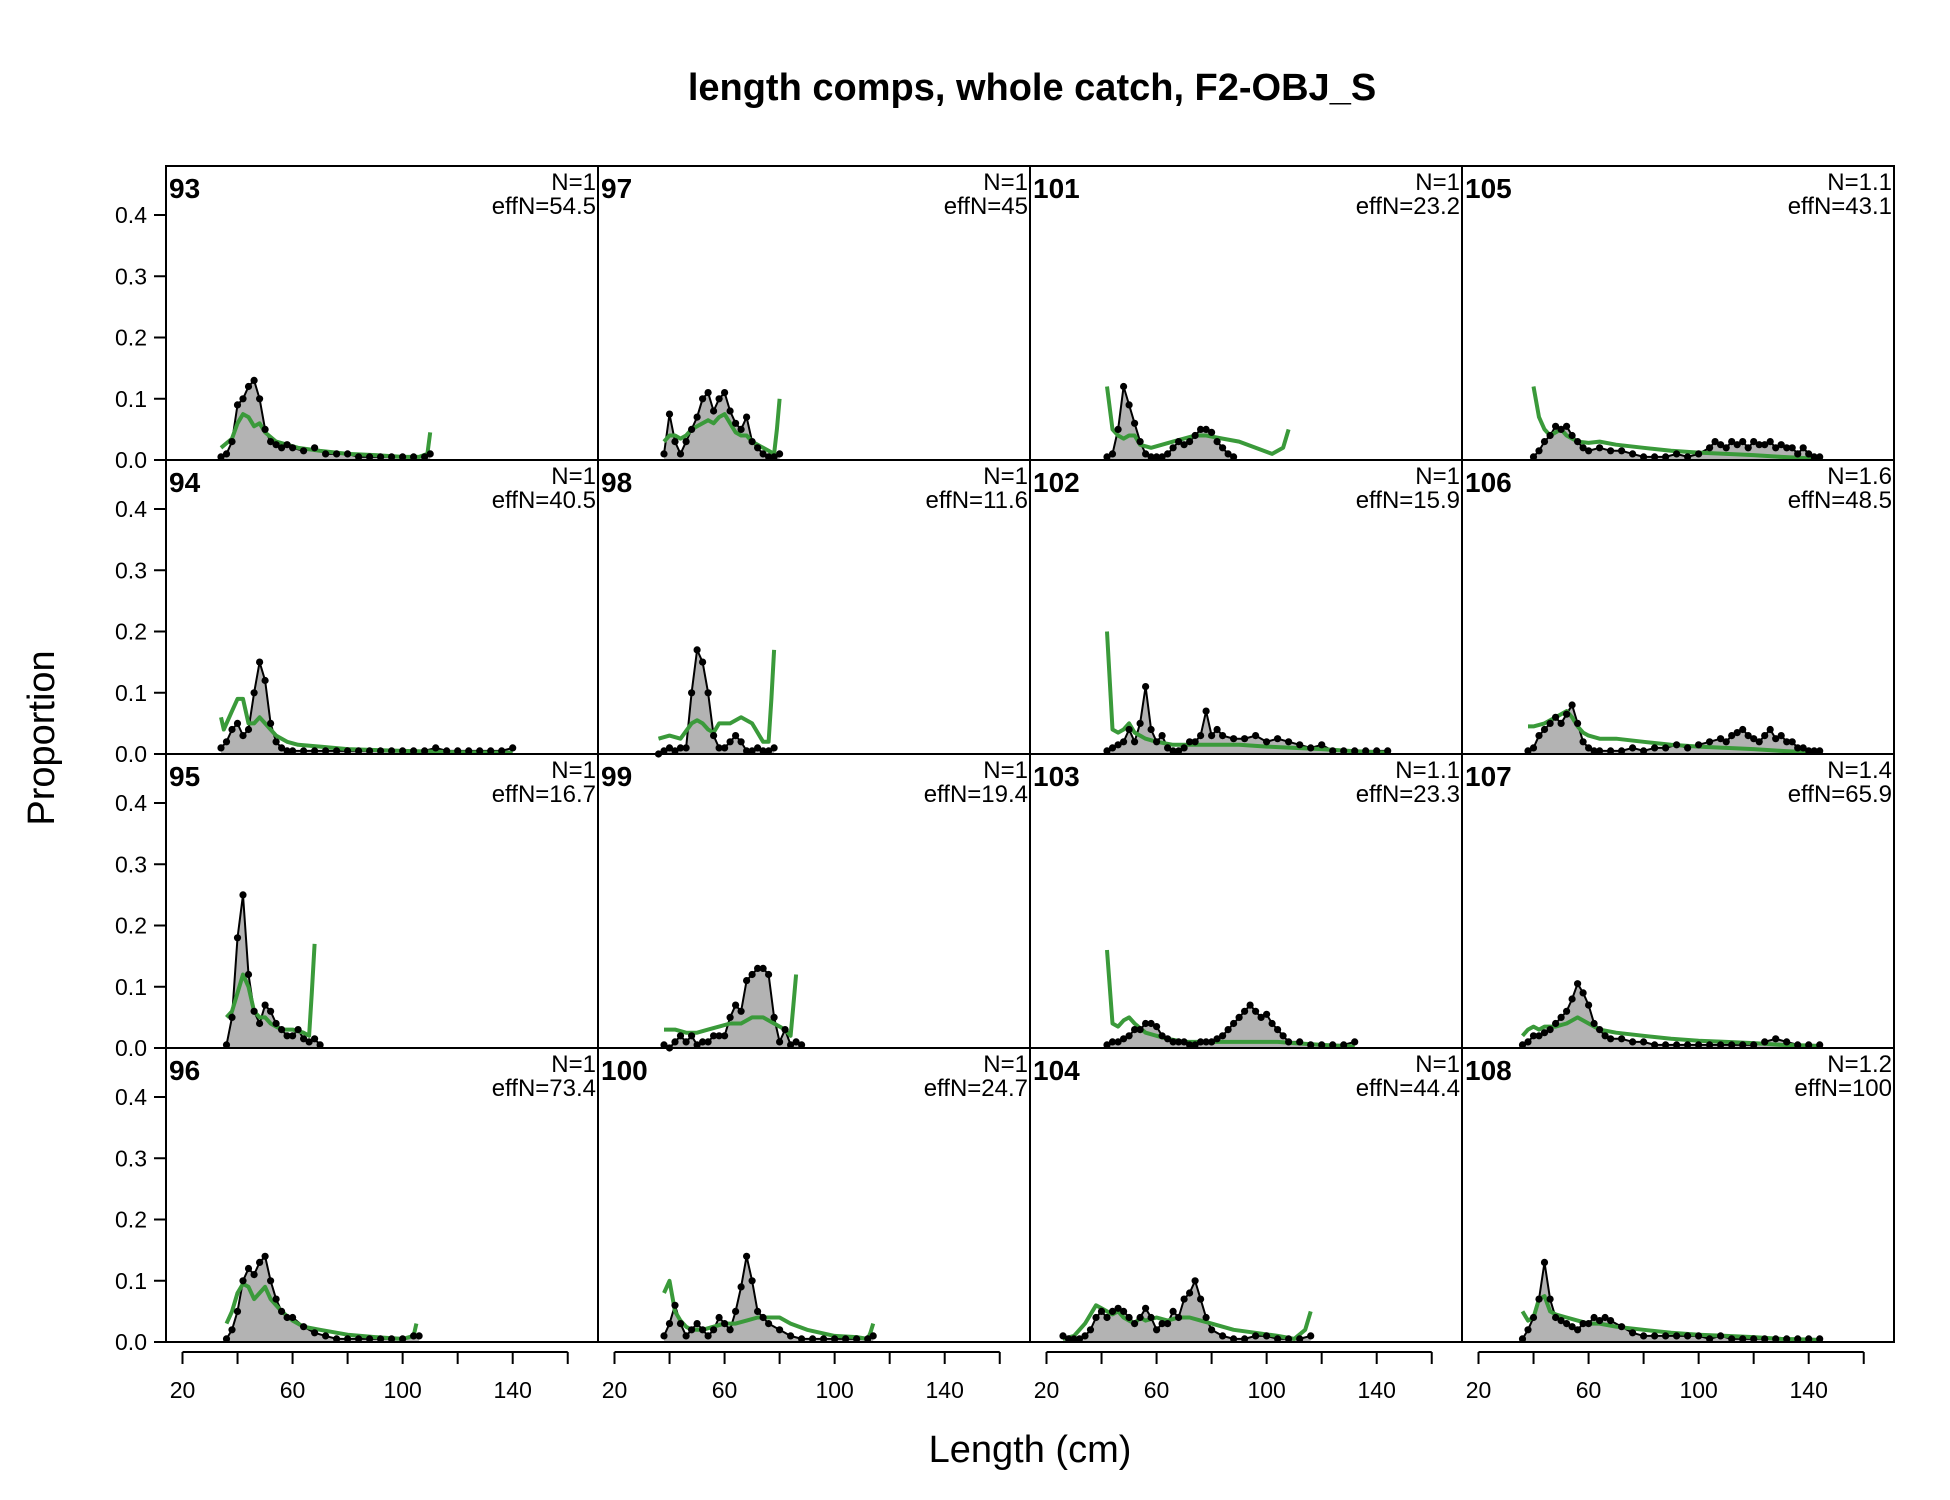  Describe the element at coordinates (1056, 776) in the screenshot. I see `panel-label: 103` at that location.